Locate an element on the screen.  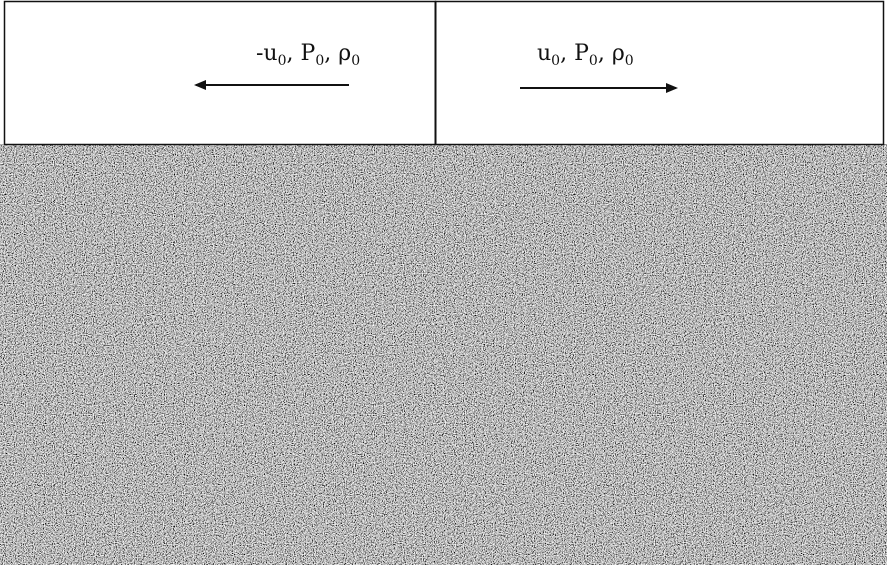
right-pressure: P is located at coordinates (581, 53).